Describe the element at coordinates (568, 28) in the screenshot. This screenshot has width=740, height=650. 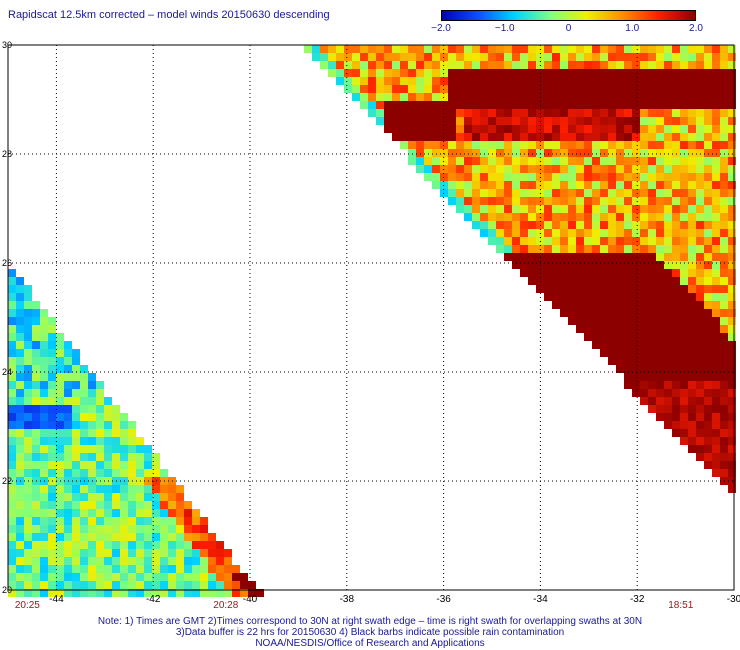
I see `colorbar-label-zero: 0` at that location.